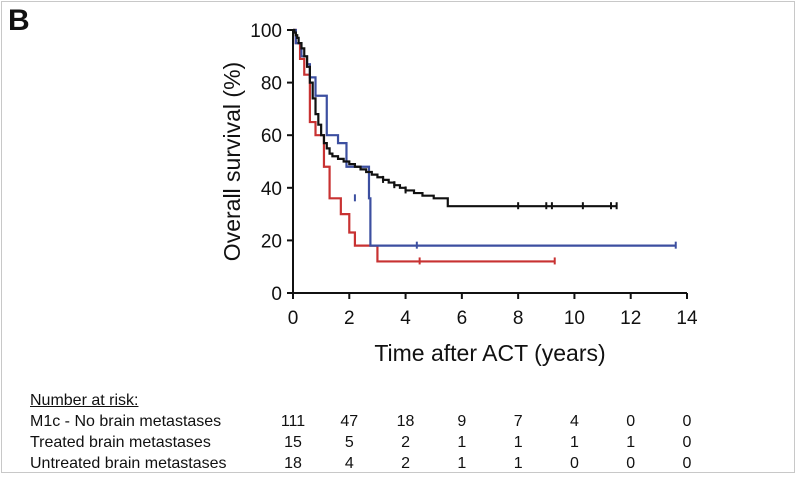 The height and width of the screenshot is (477, 800). What do you see at coordinates (232, 161) in the screenshot?
I see `y-axis-title: Overall survival (%)` at bounding box center [232, 161].